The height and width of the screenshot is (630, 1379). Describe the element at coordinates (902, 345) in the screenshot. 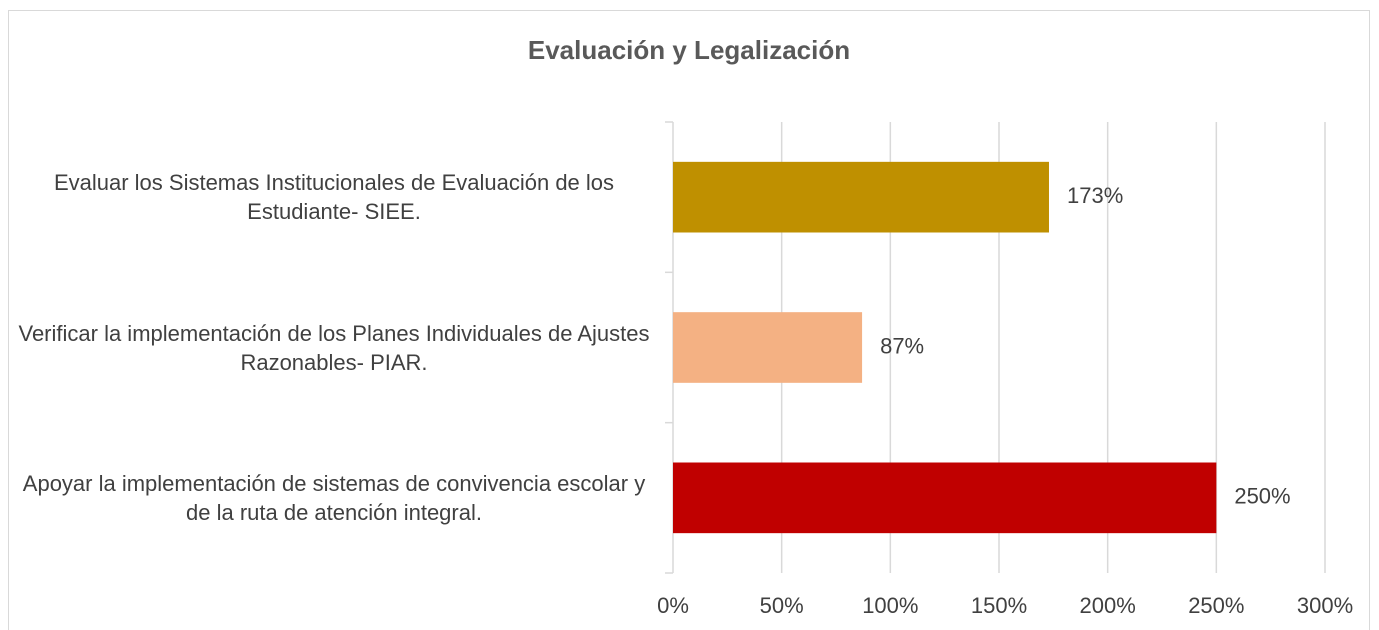

I see `data-label: 87%` at that location.